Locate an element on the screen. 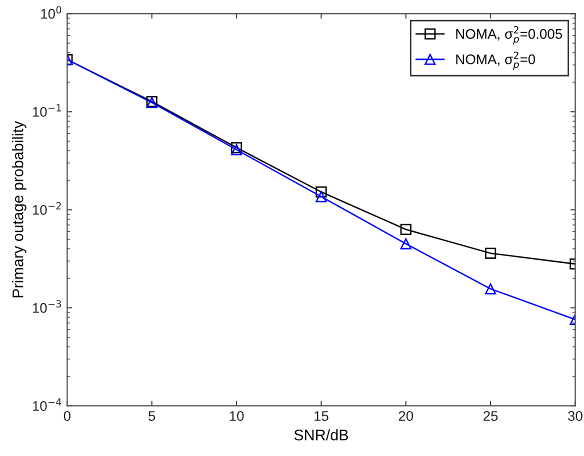  legend-label: NOMA, σ$^{2}$$_{p}$=0.005 is located at coordinates (509, 35).